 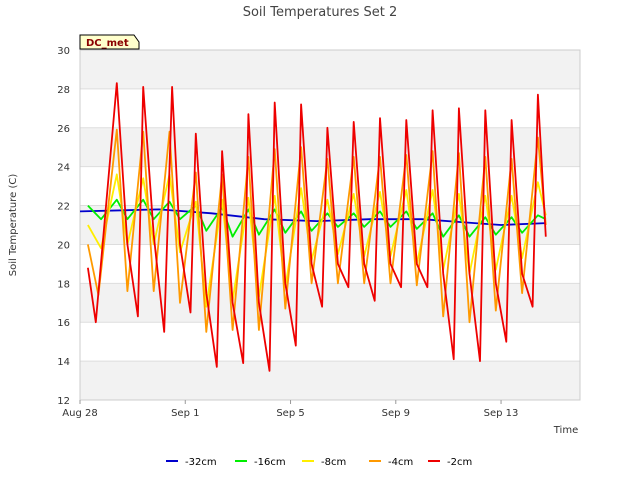 I want to click on chart-title: Soil Temperatures Set 2, so click(x=320, y=12).